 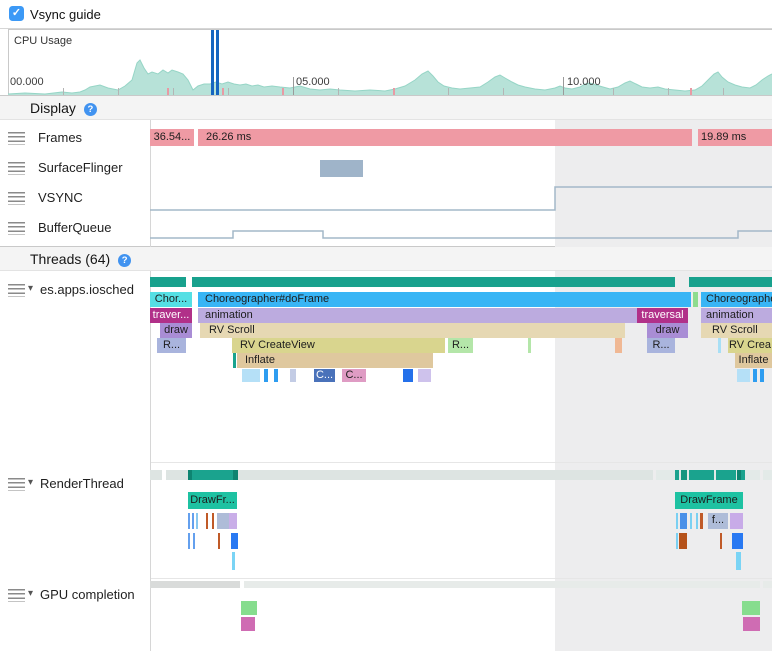 What do you see at coordinates (16, 13) in the screenshot?
I see `vsync-guide-checkbox: ✓` at bounding box center [16, 13].